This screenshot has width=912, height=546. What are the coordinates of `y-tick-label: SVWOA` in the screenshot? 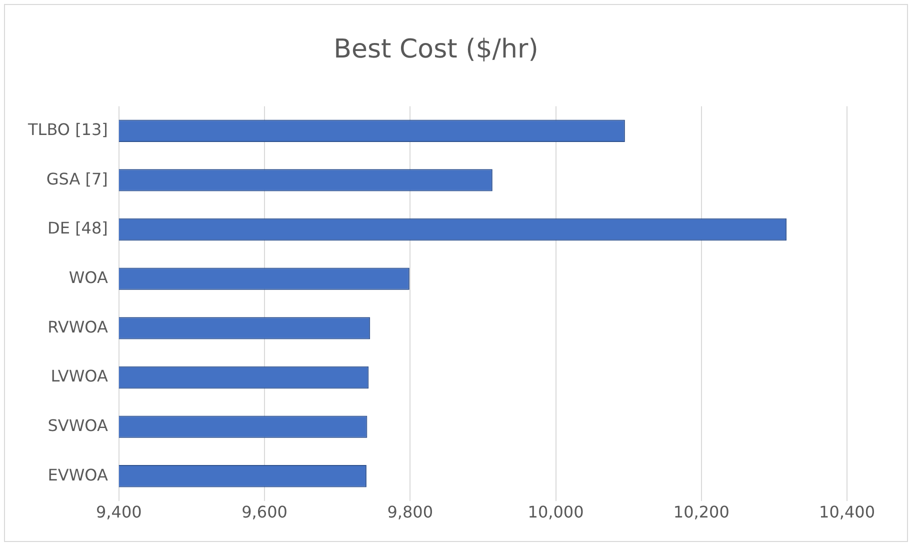 It's located at (78, 425).